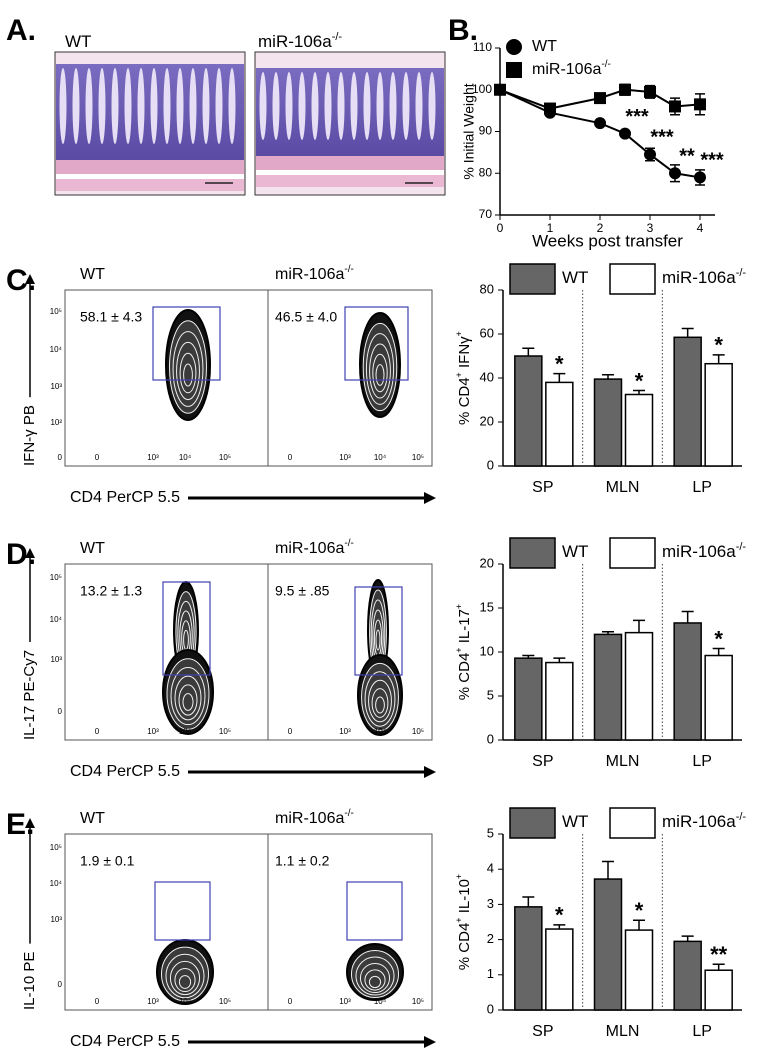  I want to click on y-axis-label: IL-17 PE-Cy7, so click(29, 695).